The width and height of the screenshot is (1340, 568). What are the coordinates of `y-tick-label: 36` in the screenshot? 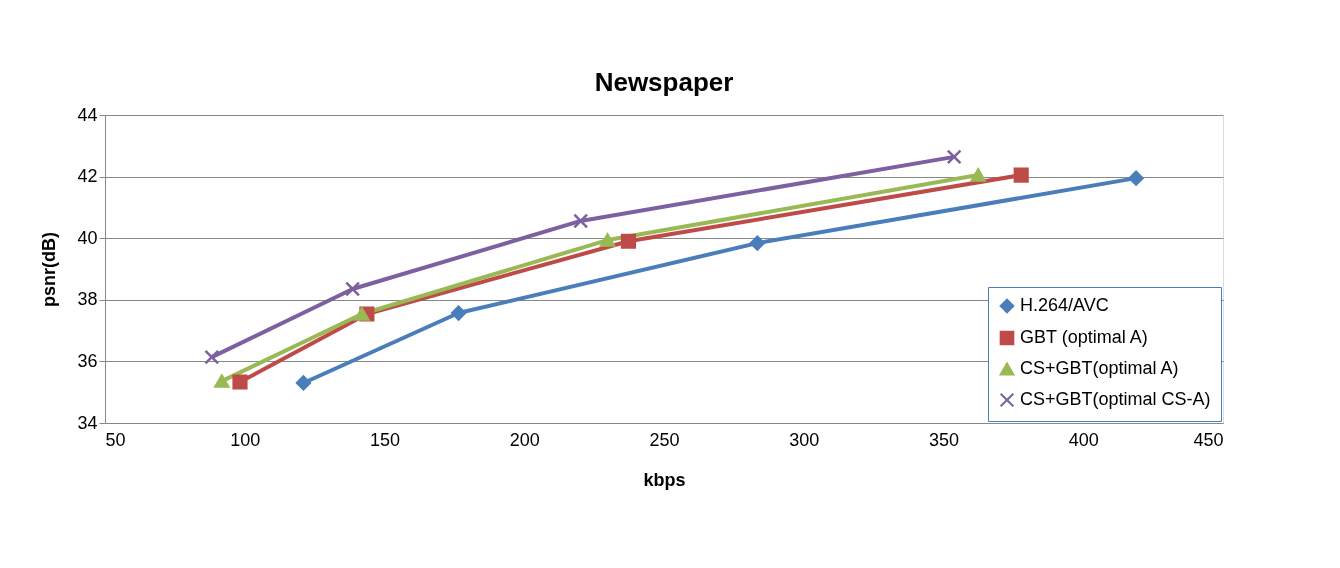 It's located at (87, 360).